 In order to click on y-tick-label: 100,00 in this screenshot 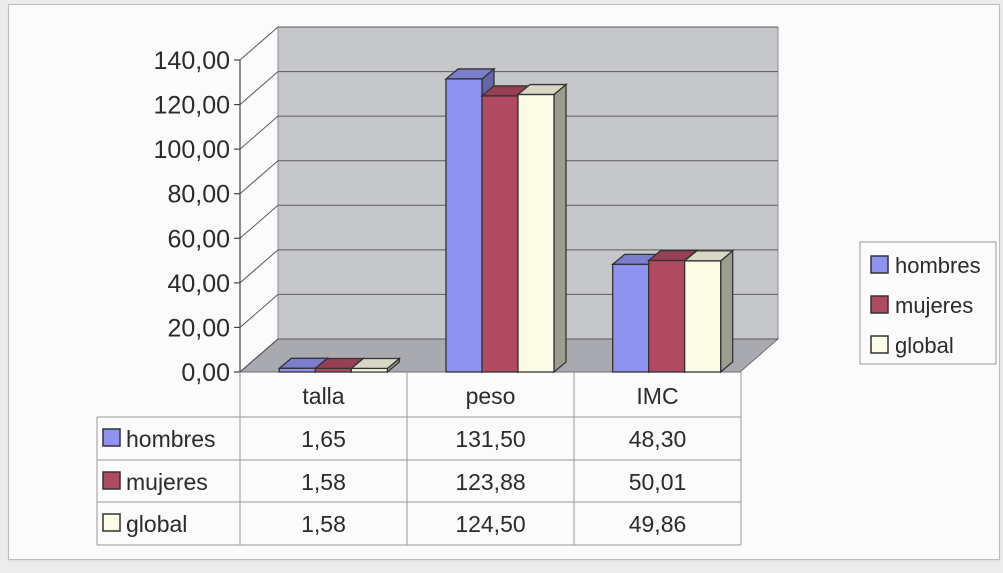, I will do `click(192, 150)`.